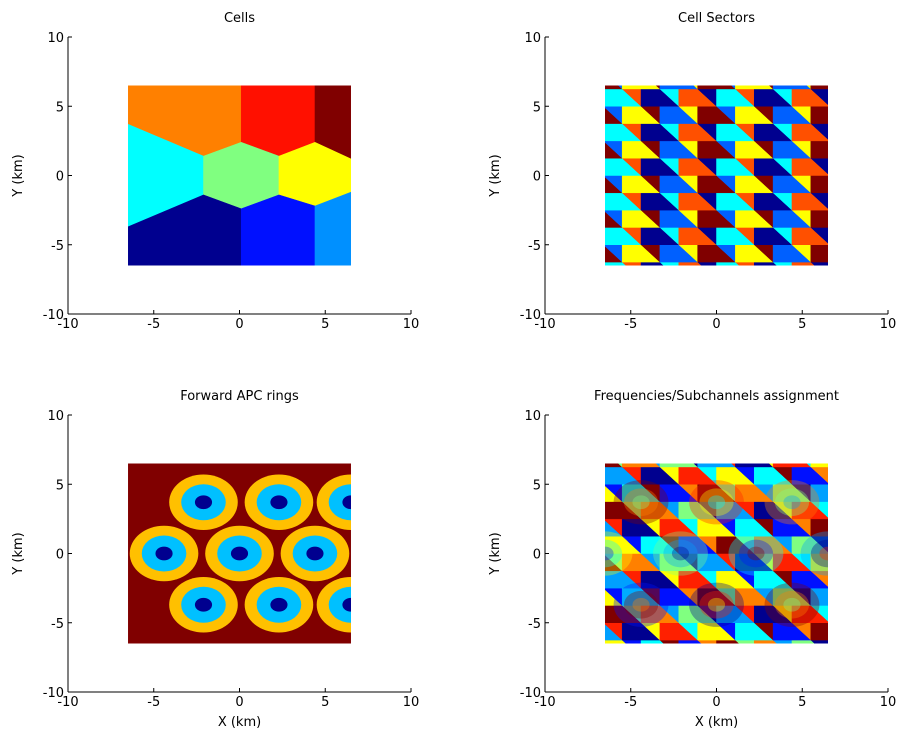 Image resolution: width=902 pixels, height=747 pixels. I want to click on subplot-title: Frequencies/Subchannels assignment, so click(716, 396).